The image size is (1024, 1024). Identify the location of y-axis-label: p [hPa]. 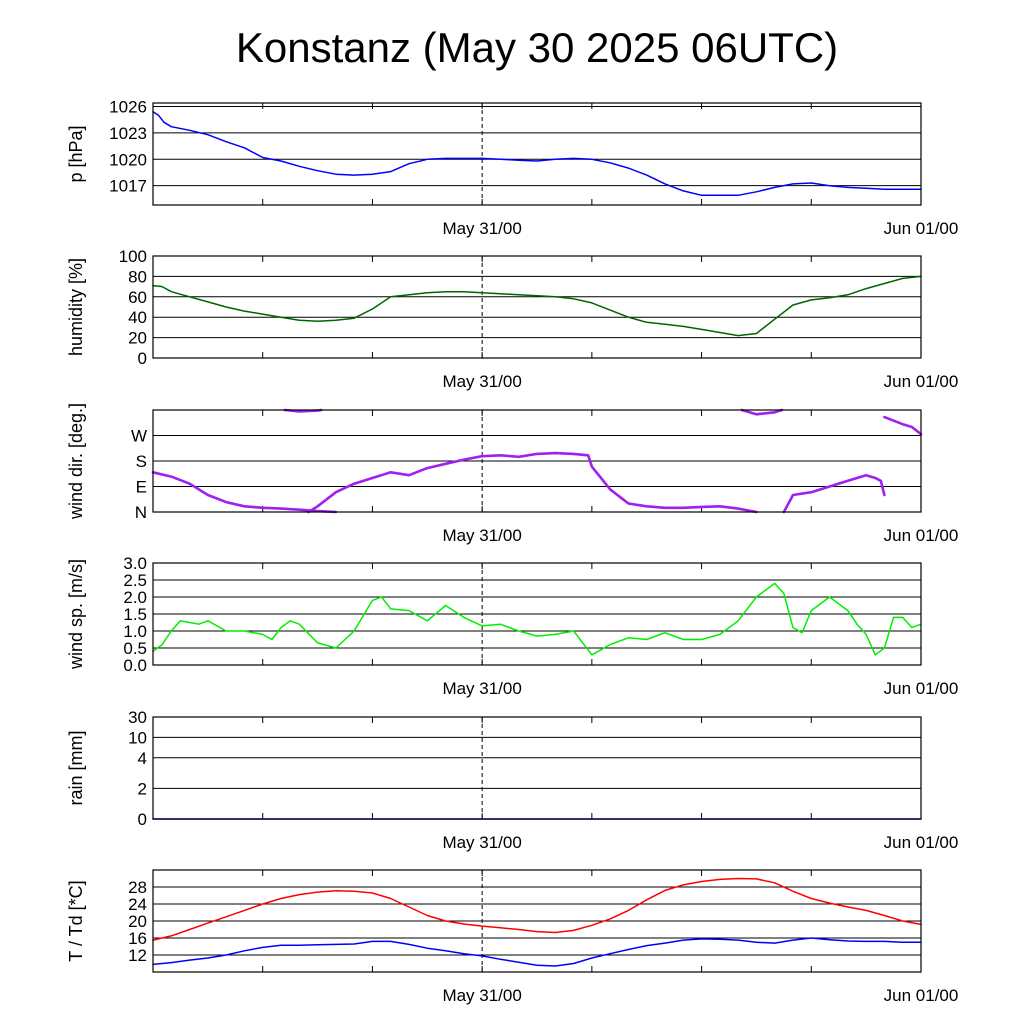
(76, 153).